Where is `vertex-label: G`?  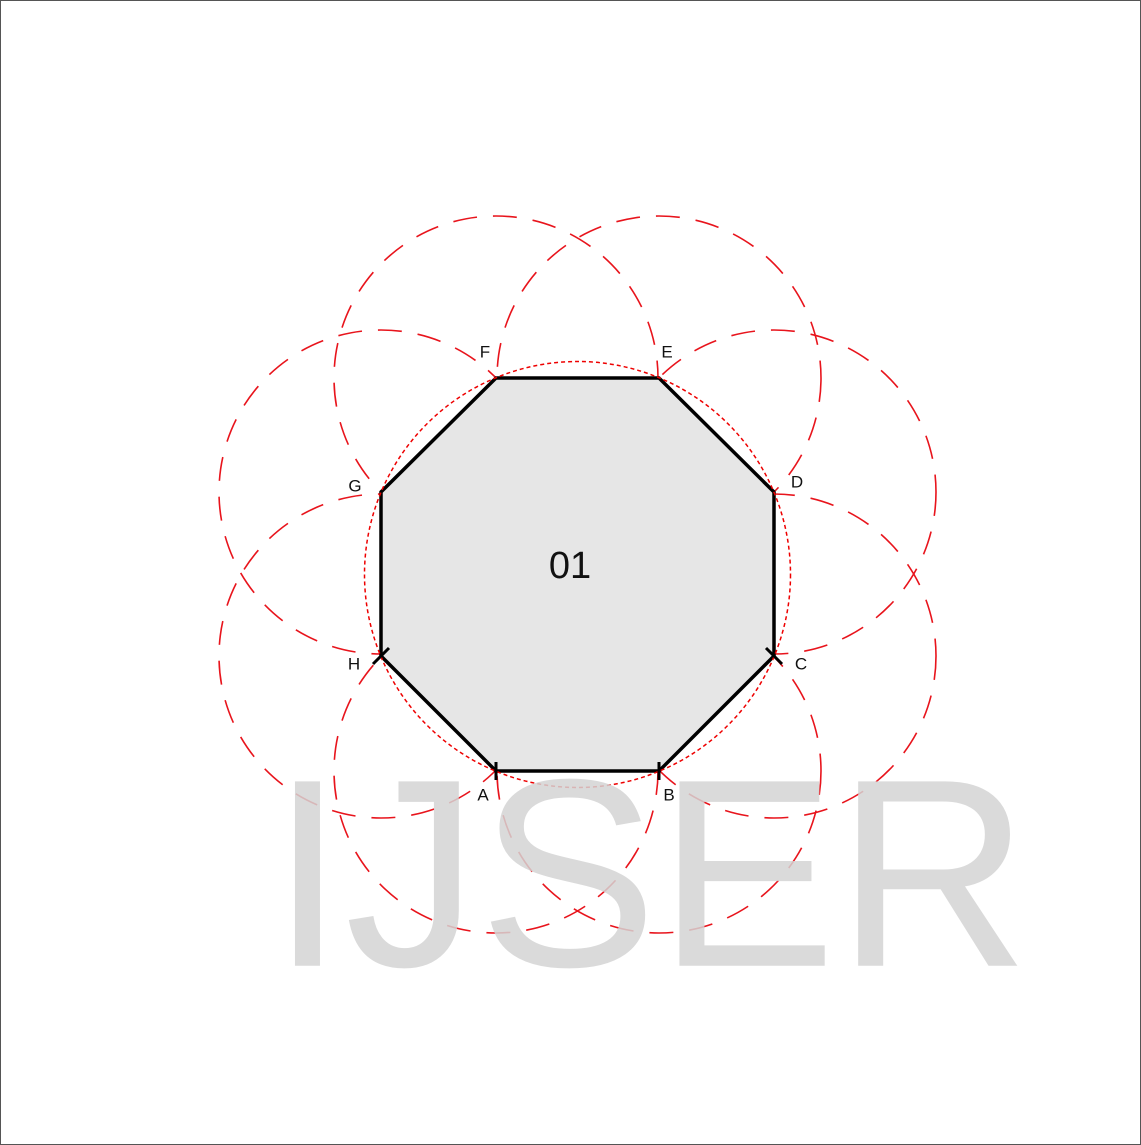
vertex-label: G is located at coordinates (354, 485).